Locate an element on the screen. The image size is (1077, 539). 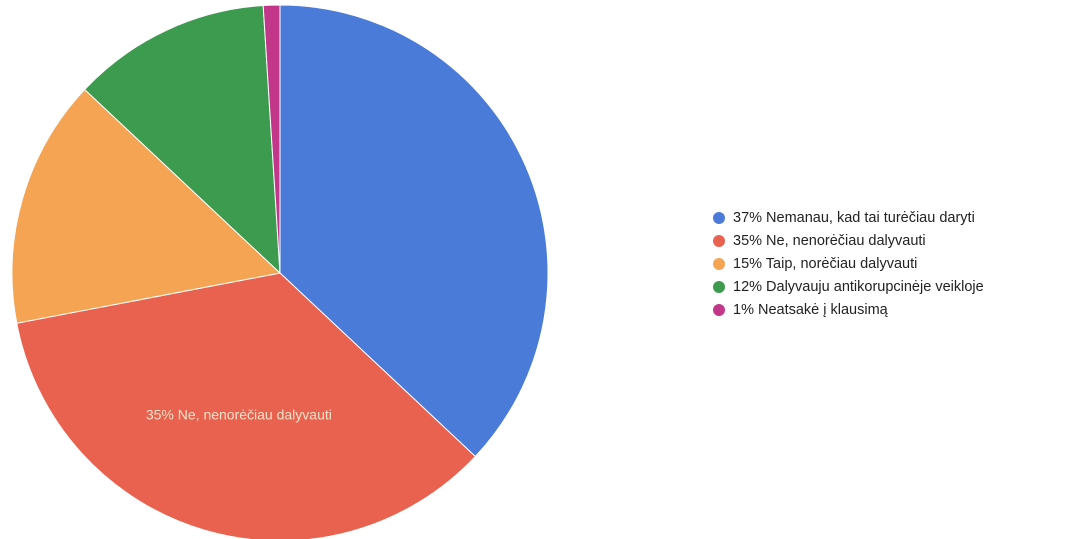
legend-item: 35% Ne, nenorėčiau dalyvauti is located at coordinates (893, 240).